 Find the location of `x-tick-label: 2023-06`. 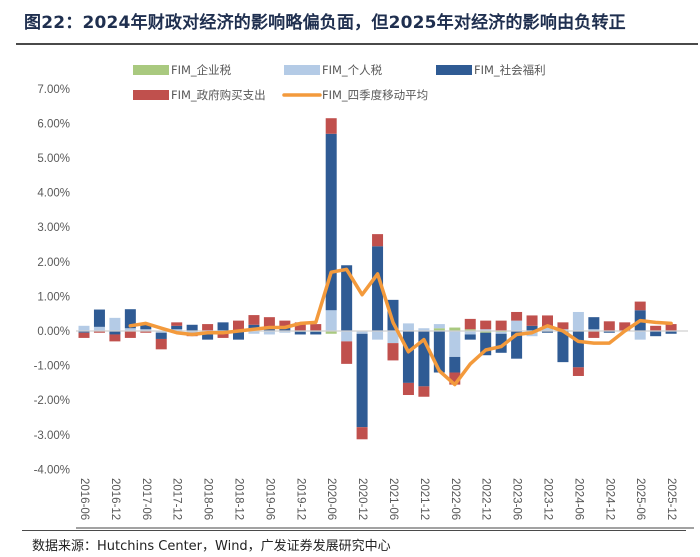

x-tick-label: 2023-06 is located at coordinates (517, 499).